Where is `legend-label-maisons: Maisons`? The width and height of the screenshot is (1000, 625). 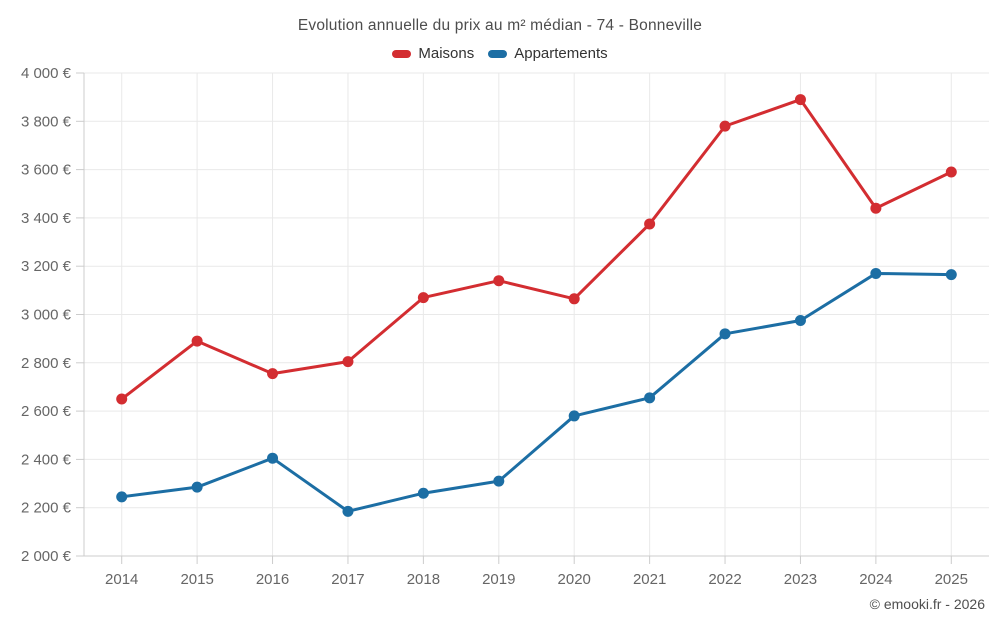
legend-label-maisons: Maisons is located at coordinates (446, 53).